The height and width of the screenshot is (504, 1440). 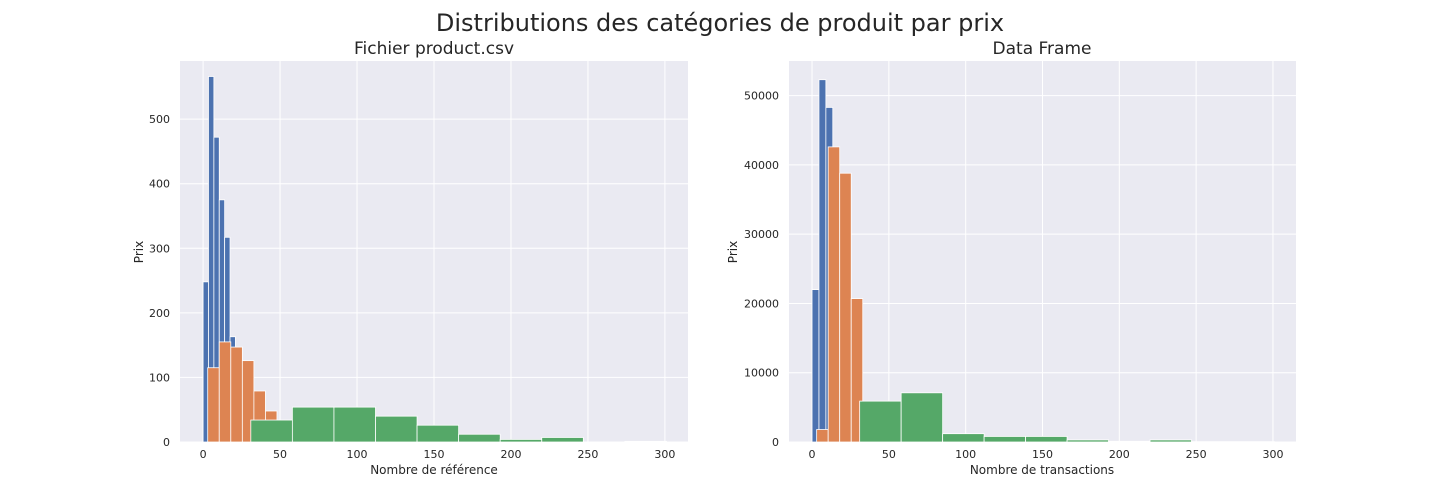 What do you see at coordinates (822, 436) in the screenshot?
I see `right-bar-series1-bin0` at bounding box center [822, 436].